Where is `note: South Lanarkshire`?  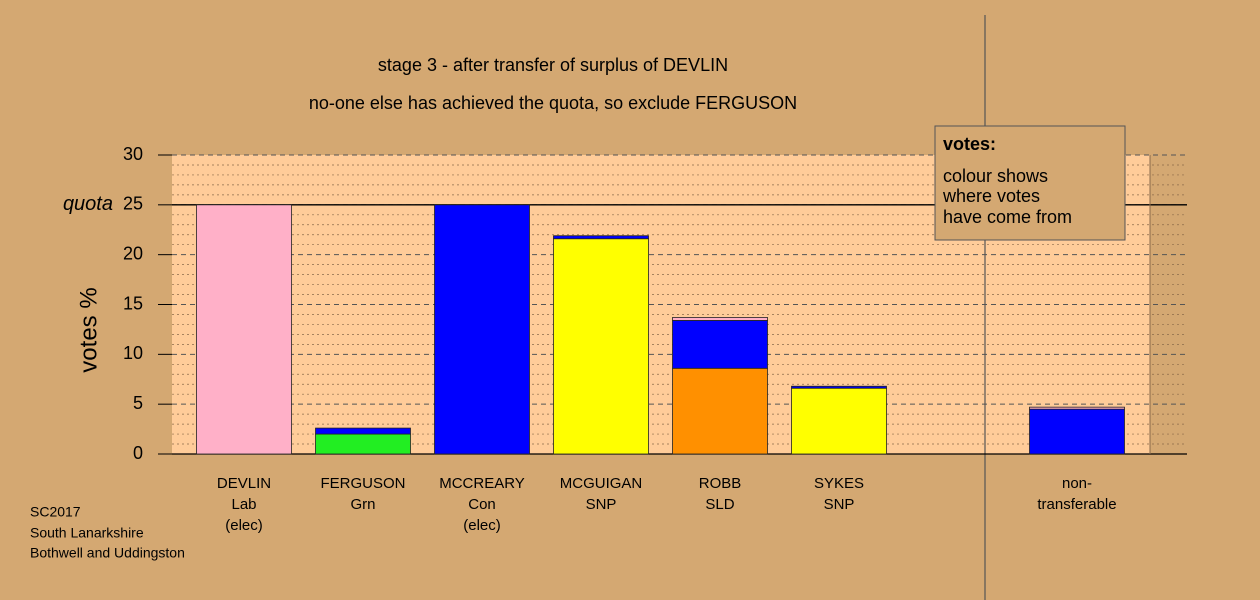 note: South Lanarkshire is located at coordinates (87, 533).